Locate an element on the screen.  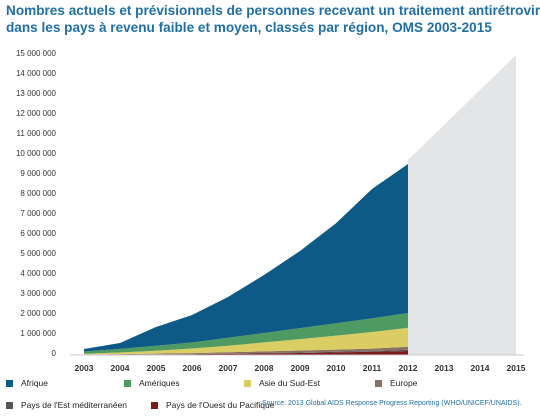
y-tick-label: 9 000 000 is located at coordinates (38, 173).